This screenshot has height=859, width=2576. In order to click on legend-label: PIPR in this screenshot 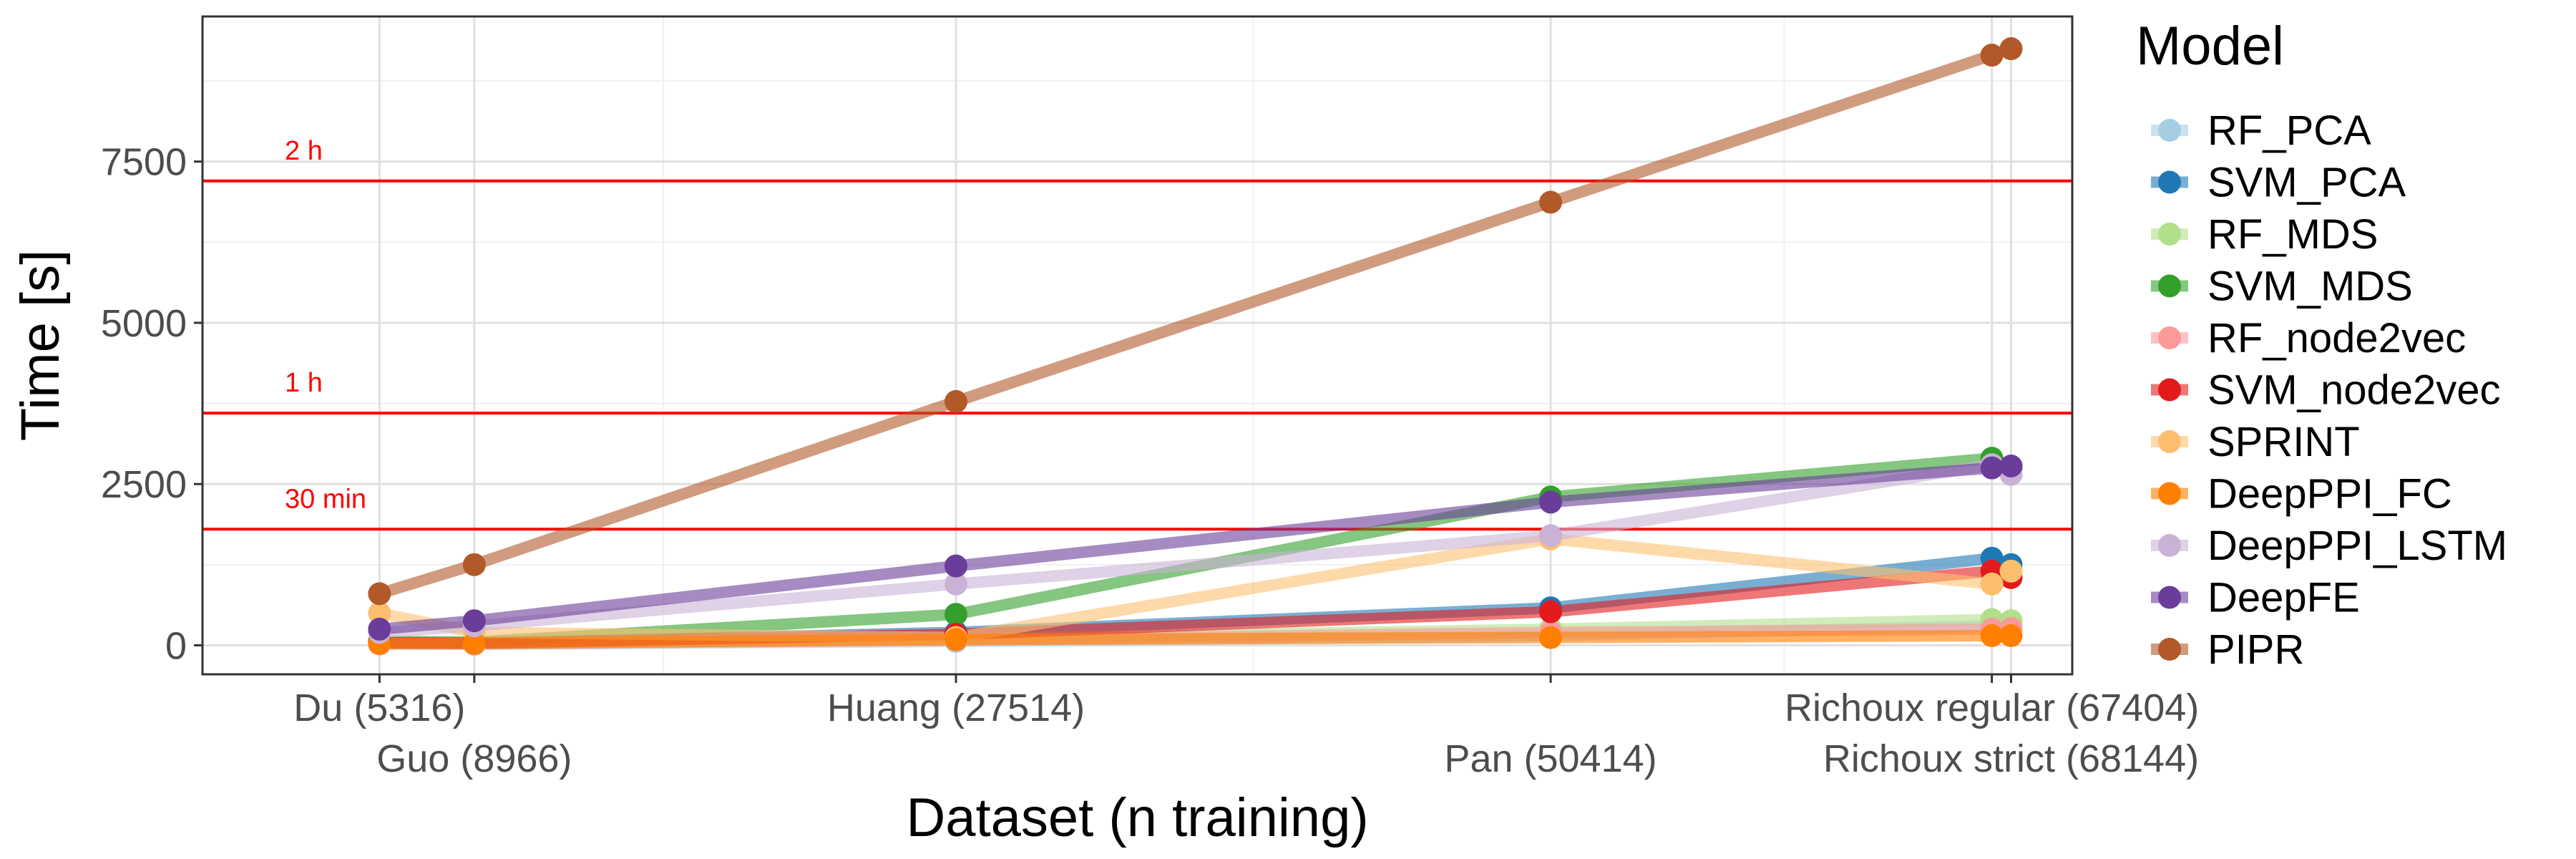, I will do `click(2255, 649)`.